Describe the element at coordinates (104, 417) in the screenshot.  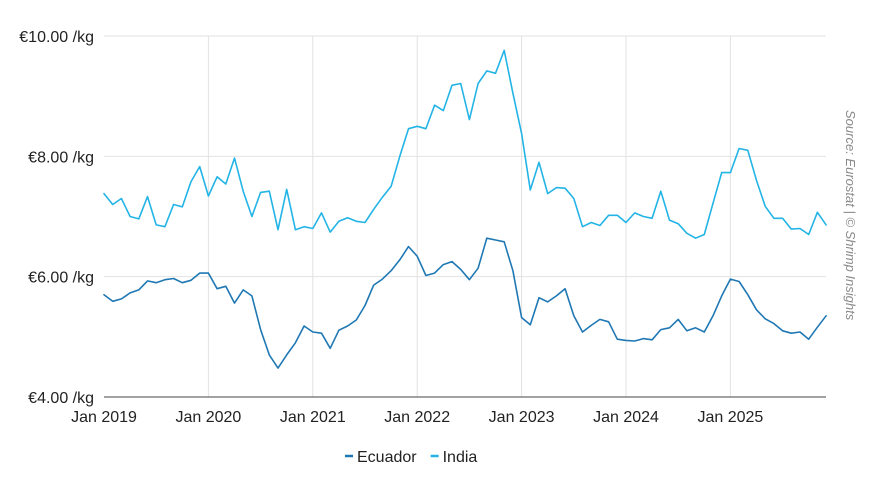
I see `x-tick-label: Jan 2019` at that location.